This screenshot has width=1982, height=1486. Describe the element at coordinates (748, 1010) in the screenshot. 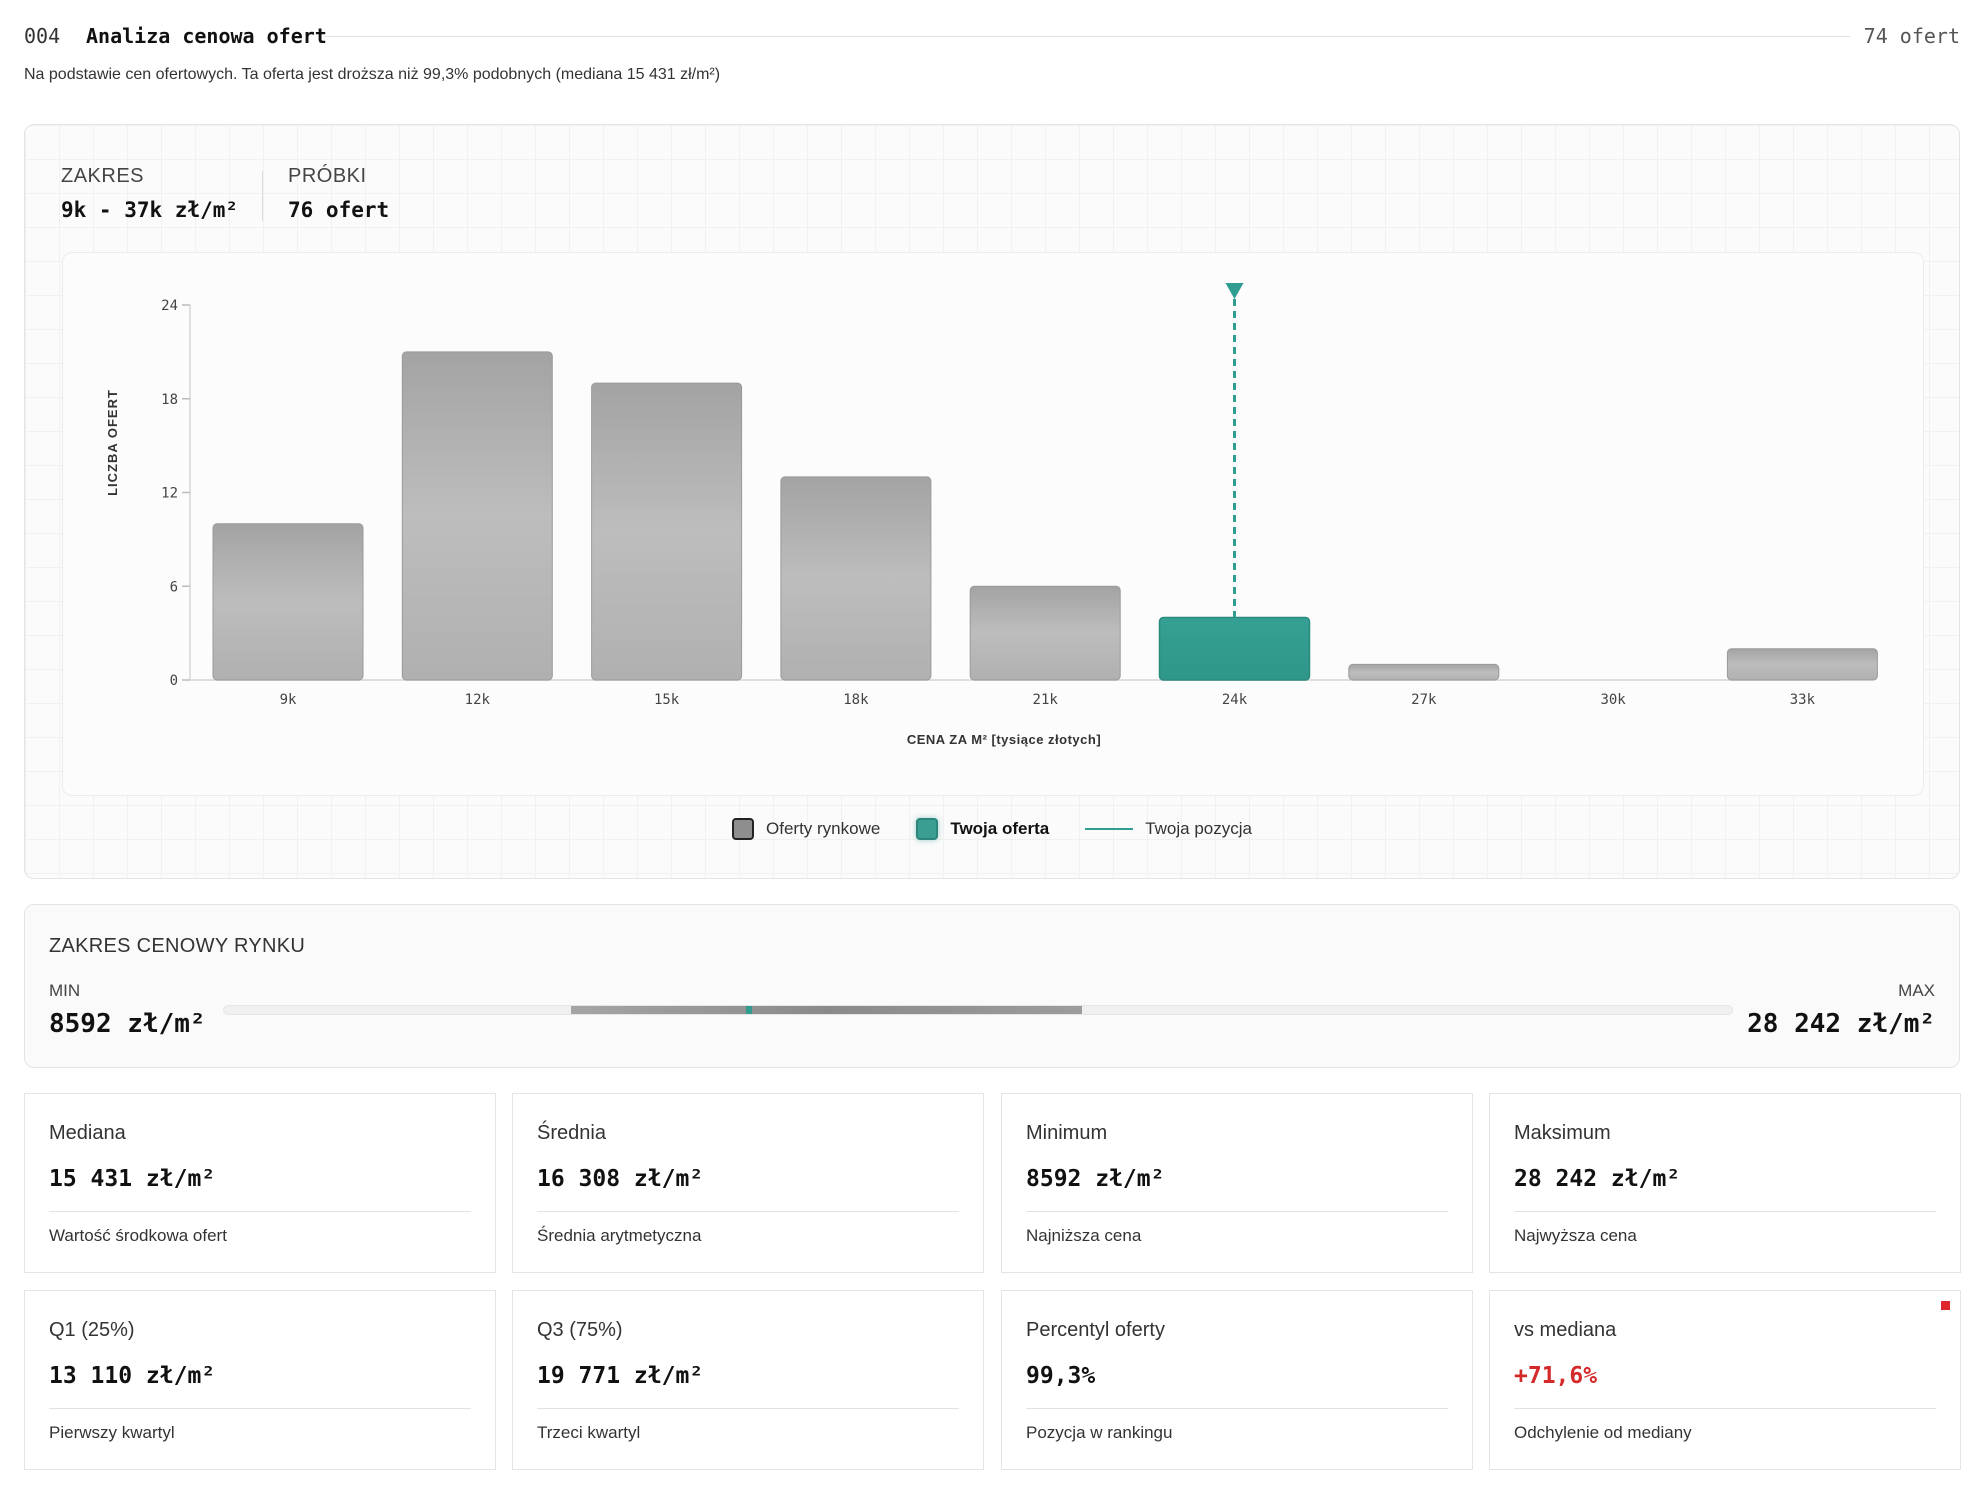

I see `price-range-median-marker` at that location.